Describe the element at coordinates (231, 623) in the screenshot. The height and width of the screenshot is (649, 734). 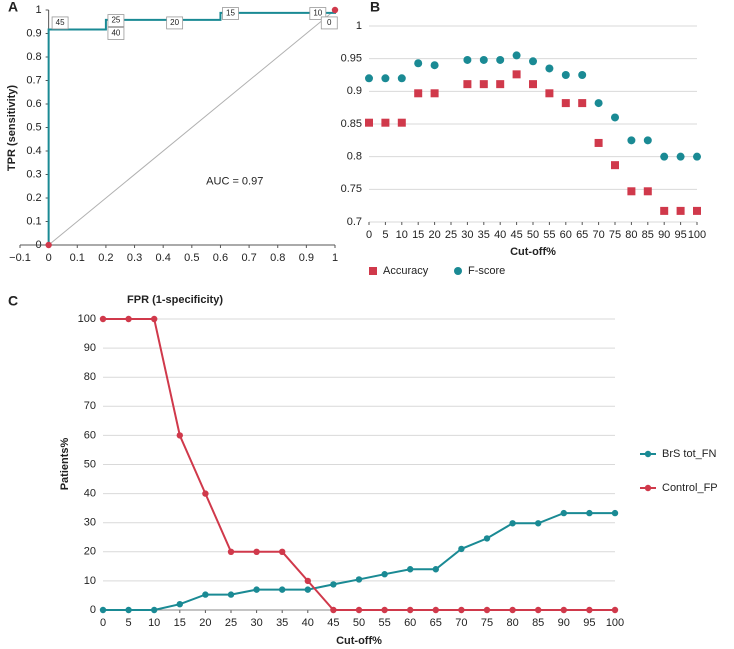
I see `x-tick-label: 25` at that location.